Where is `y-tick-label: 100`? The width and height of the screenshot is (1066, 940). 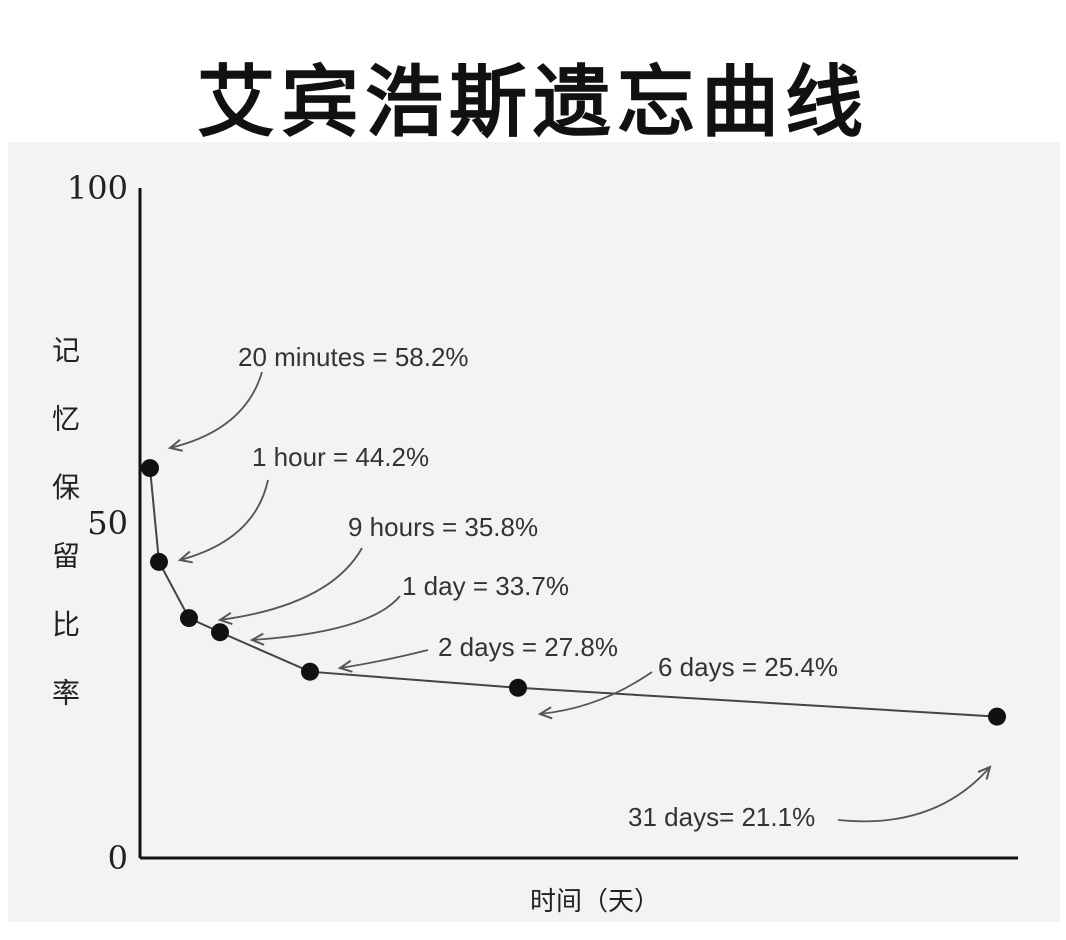 y-tick-label: 100 is located at coordinates (97, 188).